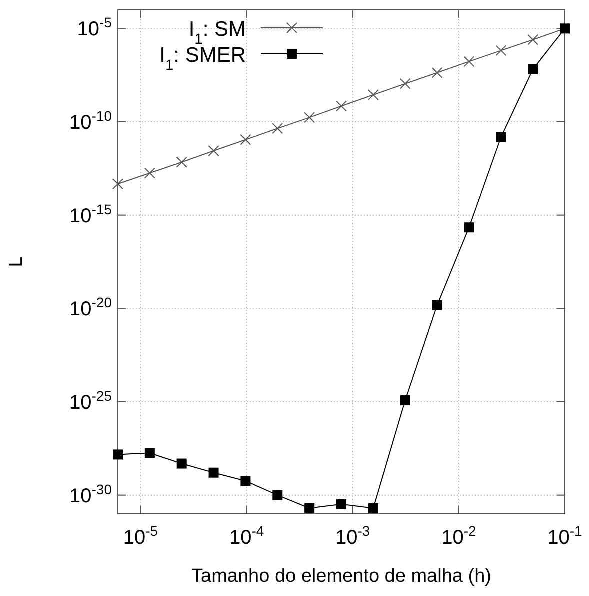 The width and height of the screenshot is (589, 596). What do you see at coordinates (91, 494) in the screenshot?
I see `y-tick-label: 10$^{-30}$` at bounding box center [91, 494].